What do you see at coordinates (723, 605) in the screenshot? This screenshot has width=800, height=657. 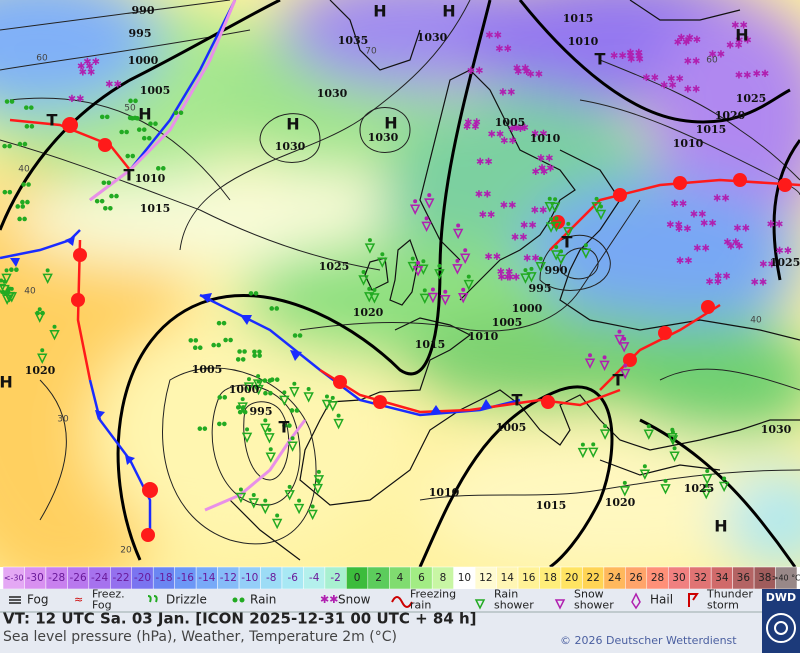 I see `legend-label: storm` at bounding box center [723, 605].